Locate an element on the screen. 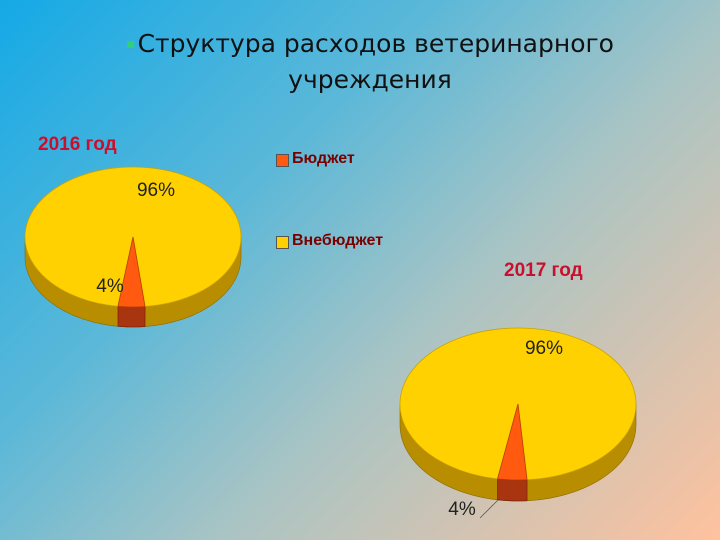 This screenshot has height=540, width=720. legend-label-offbudget: Внебюджет is located at coordinates (338, 240).